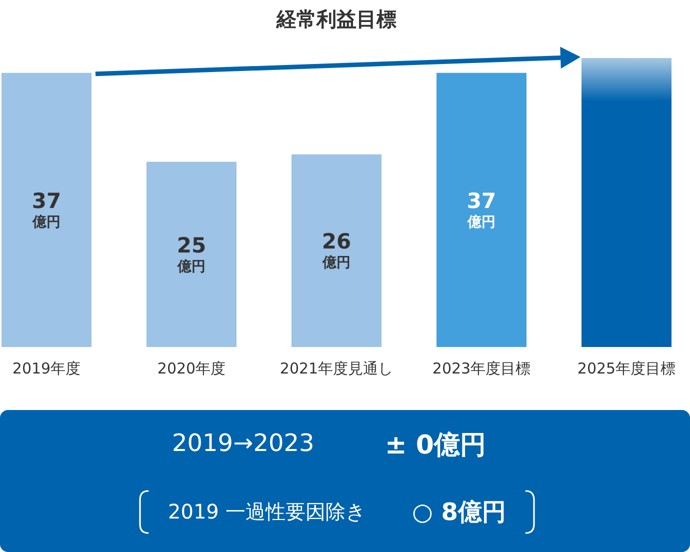 This screenshot has height=552, width=690. What do you see at coordinates (191, 369) in the screenshot?
I see `x-tick-label: 2020年度` at bounding box center [191, 369].